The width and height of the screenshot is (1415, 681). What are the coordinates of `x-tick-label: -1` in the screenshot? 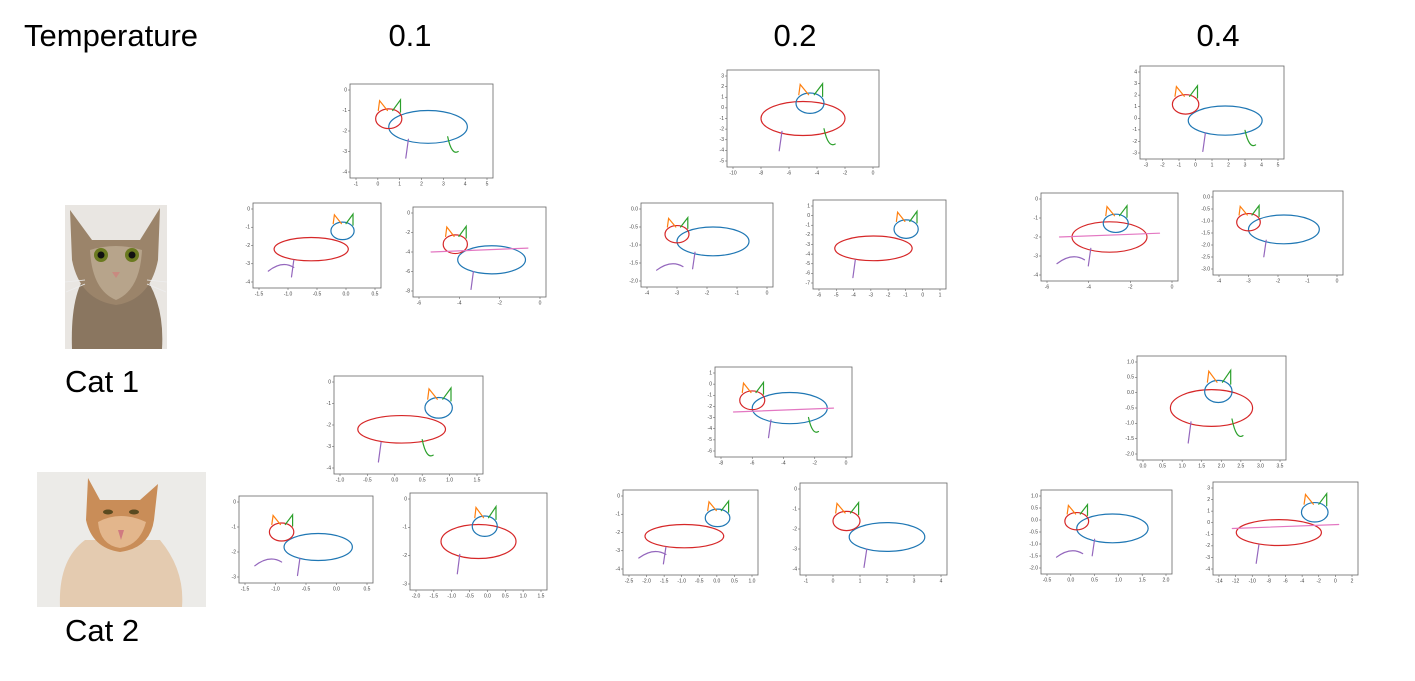 It's located at (1179, 165).